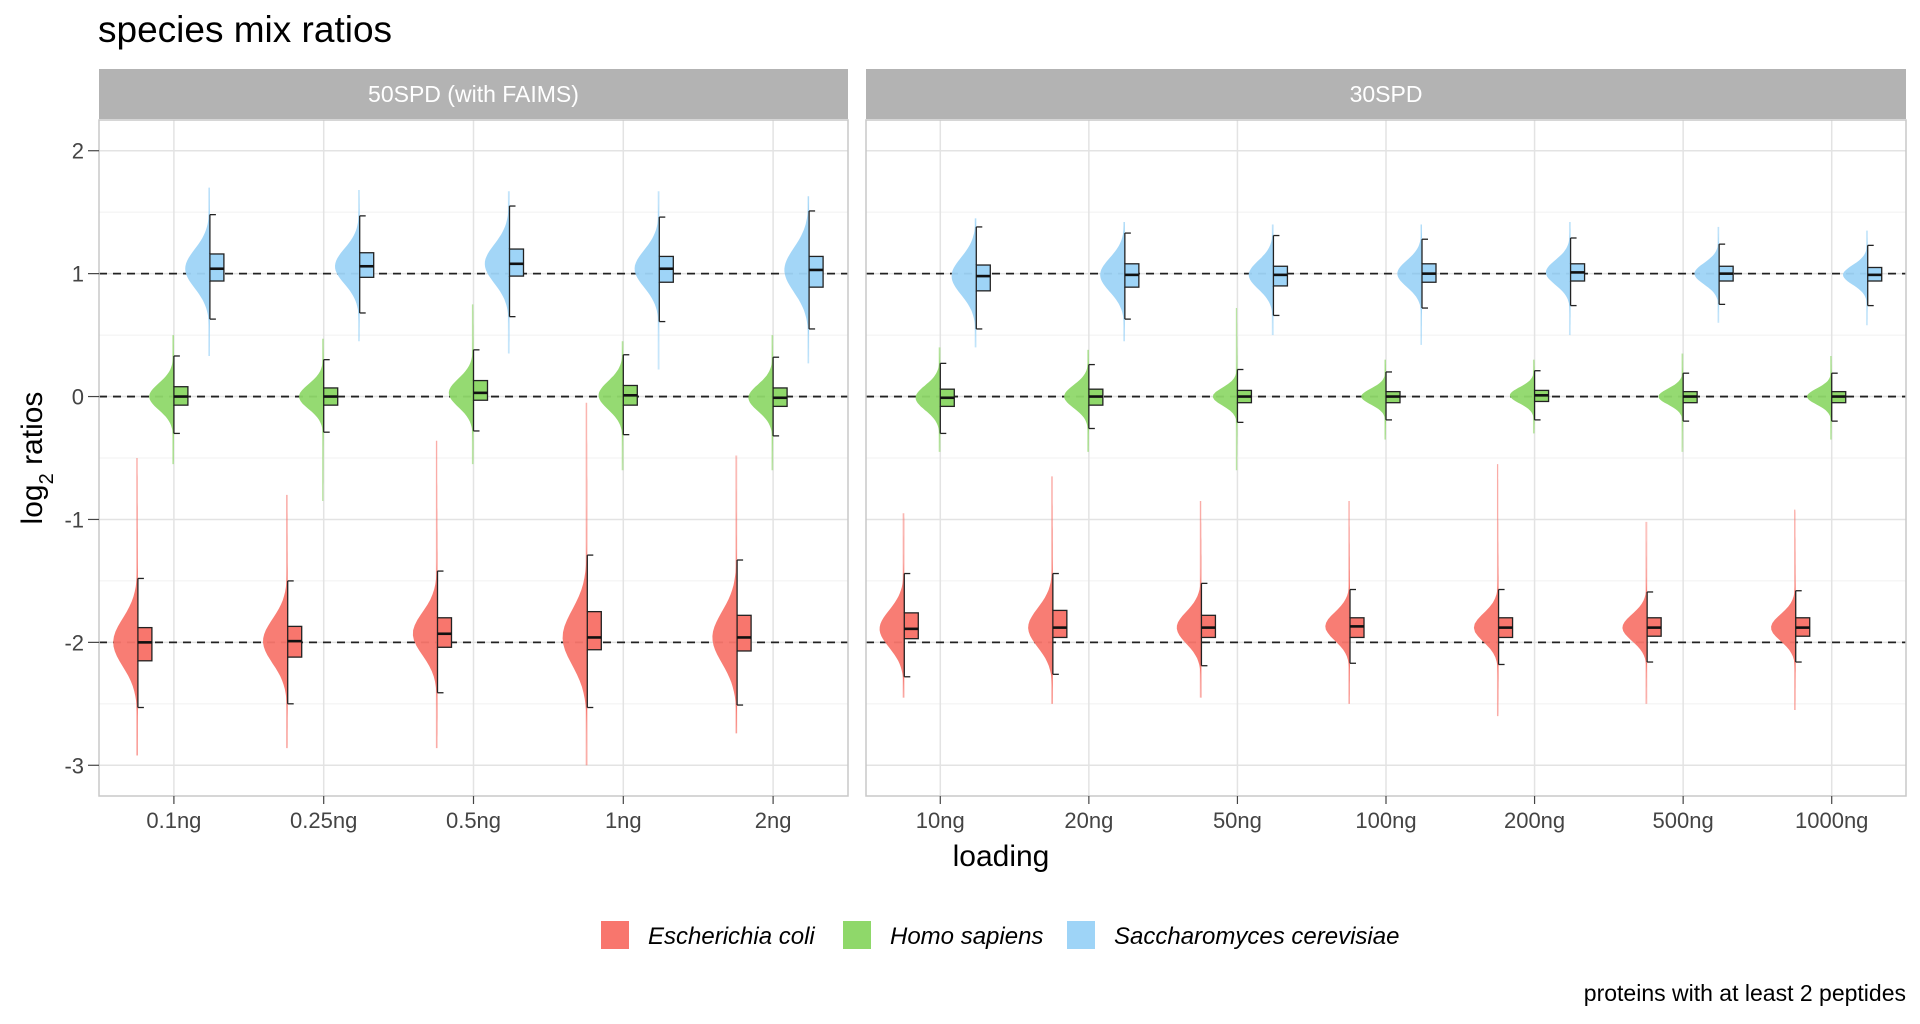  What do you see at coordinates (32, 504) in the screenshot?
I see `y-axis-title-main: log` at bounding box center [32, 504].